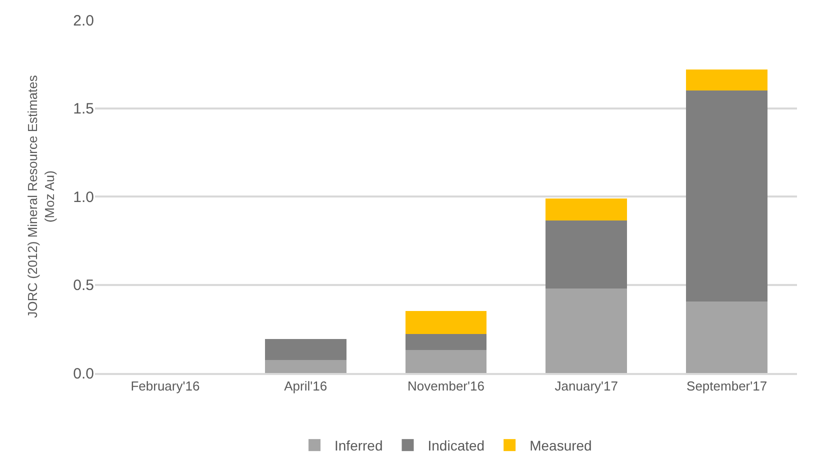 Image resolution: width=817 pixels, height=473 pixels. Describe the element at coordinates (306, 386) in the screenshot. I see `x-tick-label: April'16` at that location.